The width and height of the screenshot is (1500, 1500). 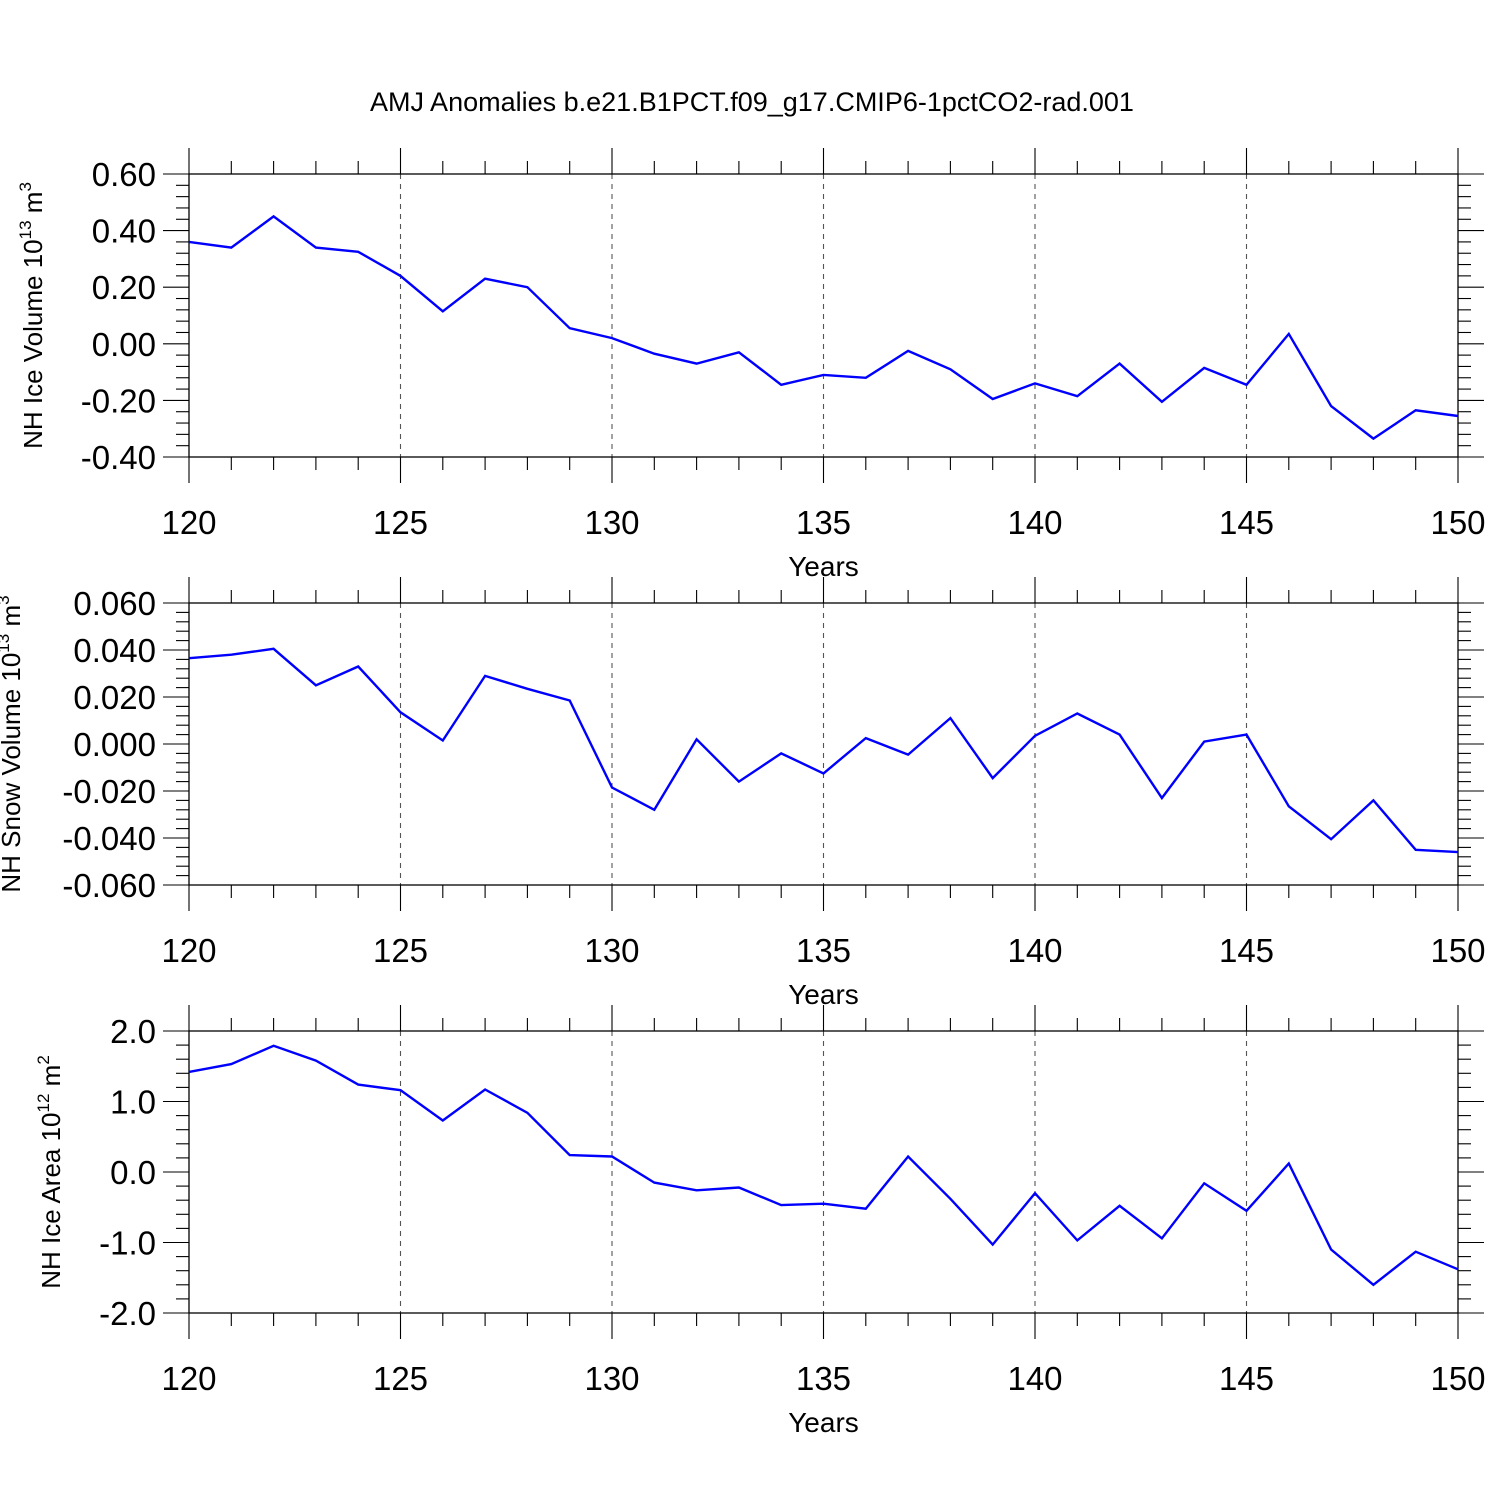 What do you see at coordinates (124, 287) in the screenshot?
I see `y-tick-label: 0.20` at bounding box center [124, 287].